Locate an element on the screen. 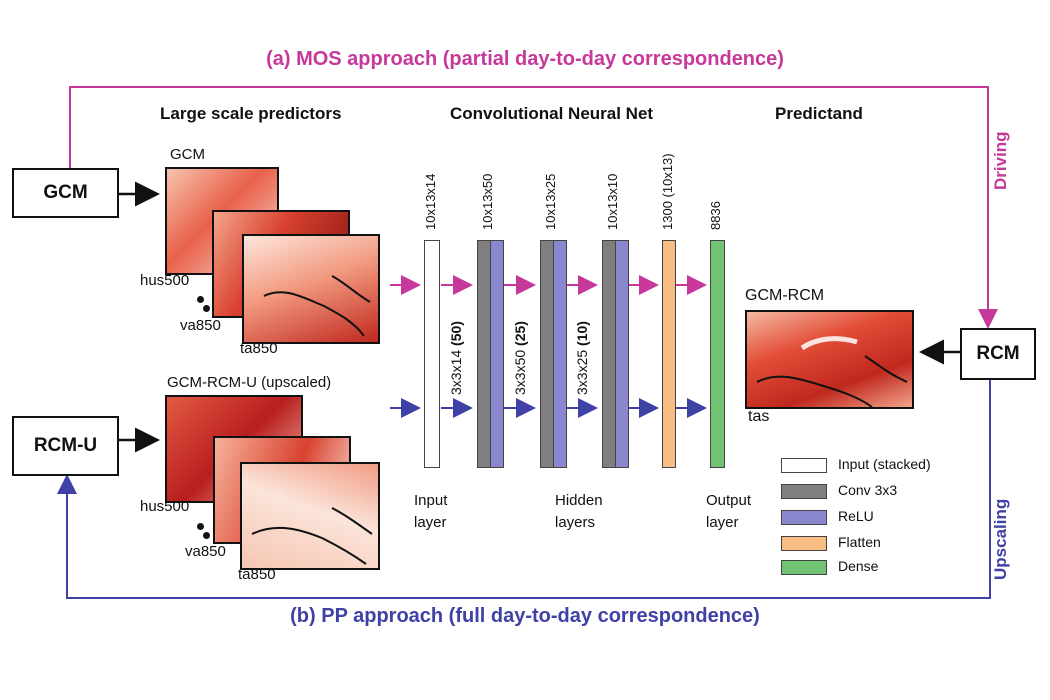 This screenshot has height=700, width=1050. bottom-var-va850: va850 is located at coordinates (205, 551).